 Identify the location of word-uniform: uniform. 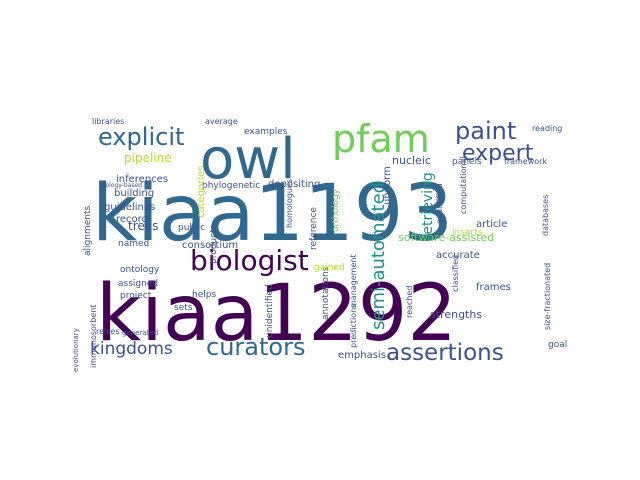
(387, 185).